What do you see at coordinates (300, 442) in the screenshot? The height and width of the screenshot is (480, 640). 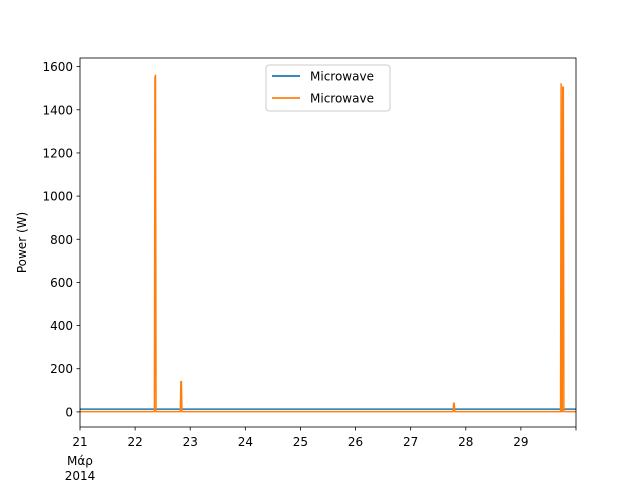 I see `x-tick-label: 25` at bounding box center [300, 442].